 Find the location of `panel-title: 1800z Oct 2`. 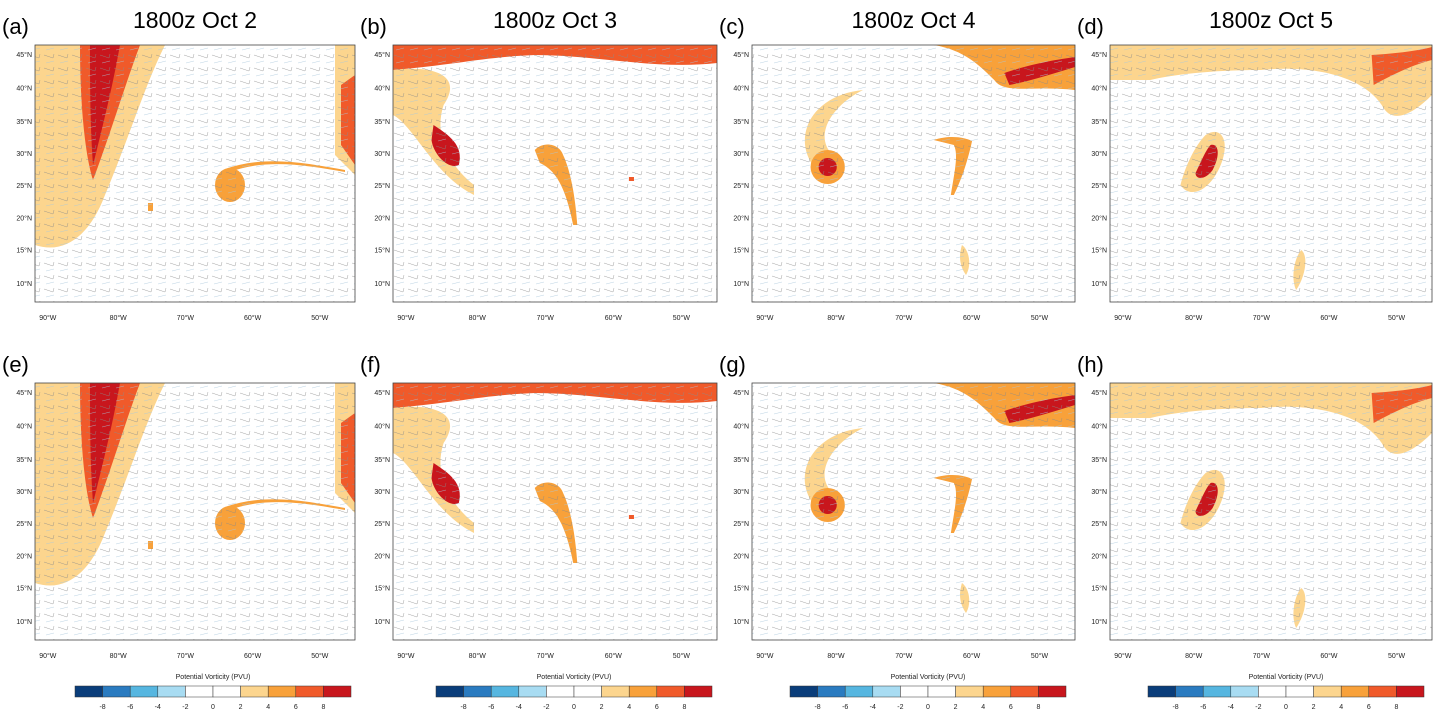

panel-title: 1800z Oct 2 is located at coordinates (195, 20).